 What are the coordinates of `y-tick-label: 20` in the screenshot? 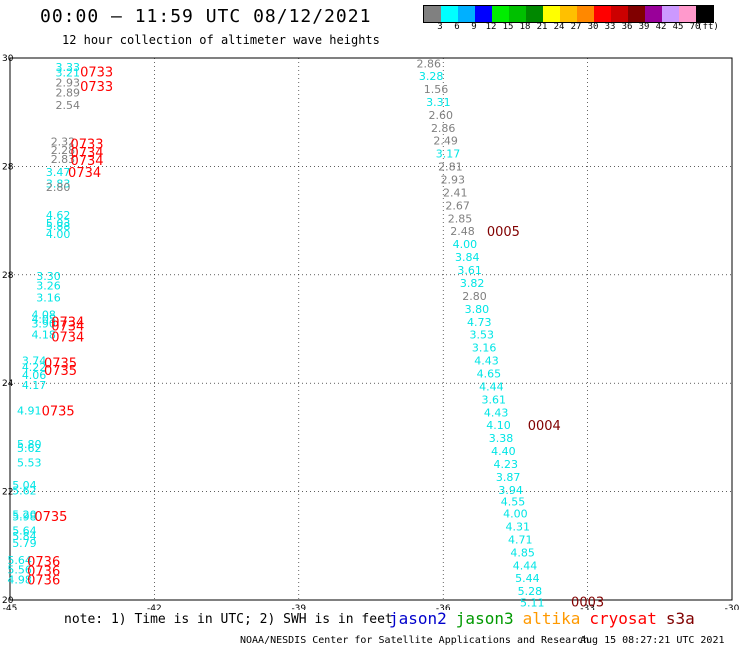 It's located at (8, 601).